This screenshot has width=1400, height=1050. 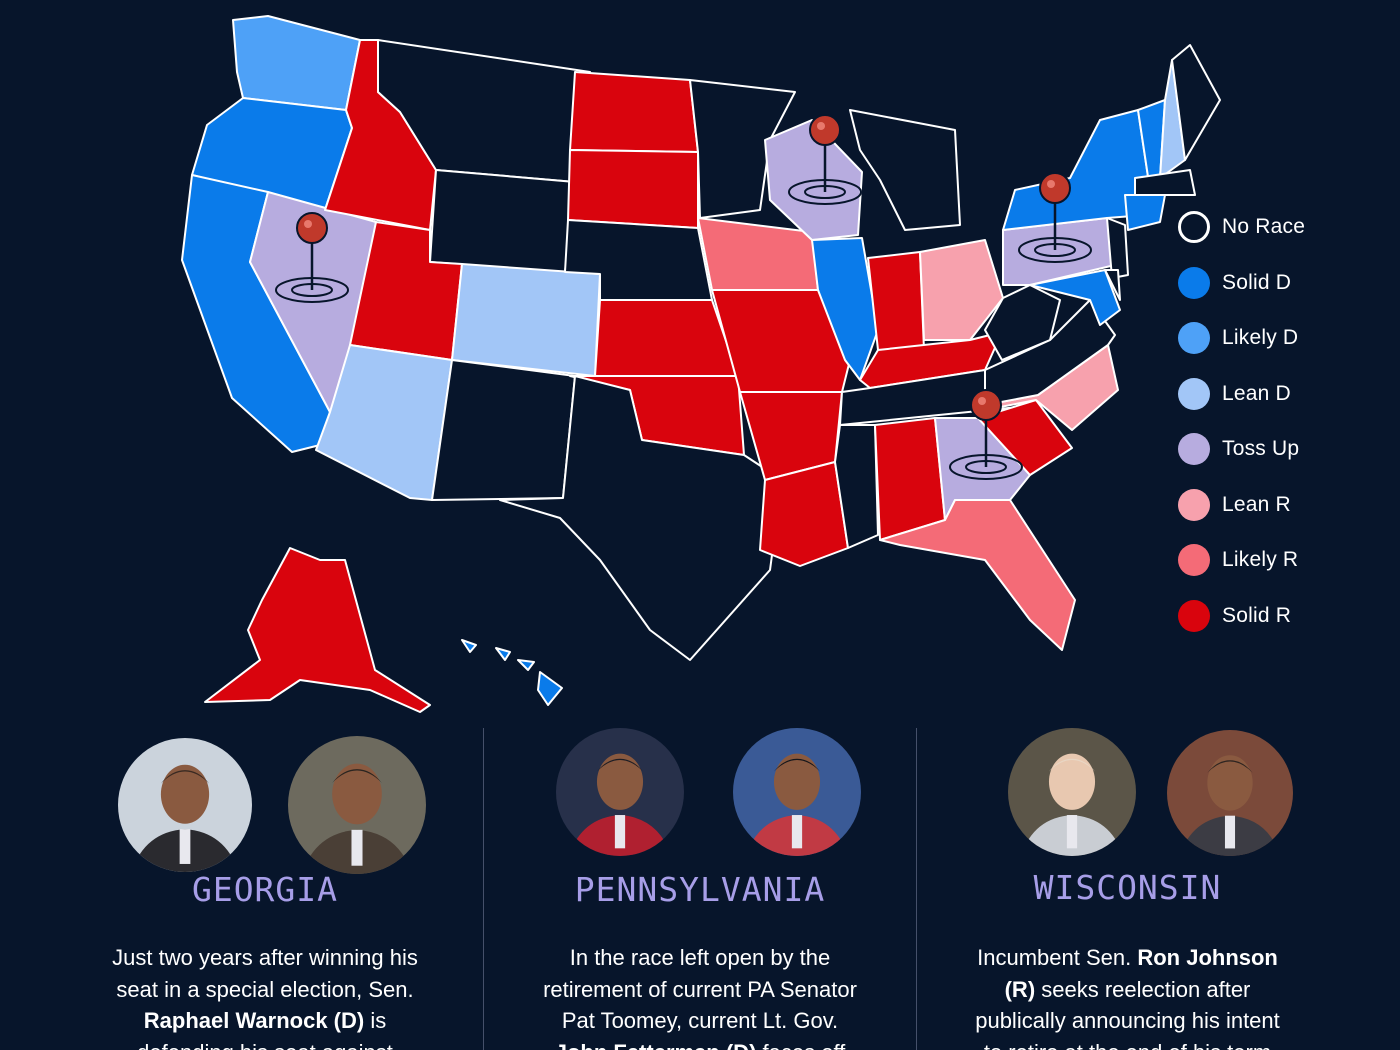 What do you see at coordinates (961, 290) in the screenshot?
I see `state-oh` at bounding box center [961, 290].